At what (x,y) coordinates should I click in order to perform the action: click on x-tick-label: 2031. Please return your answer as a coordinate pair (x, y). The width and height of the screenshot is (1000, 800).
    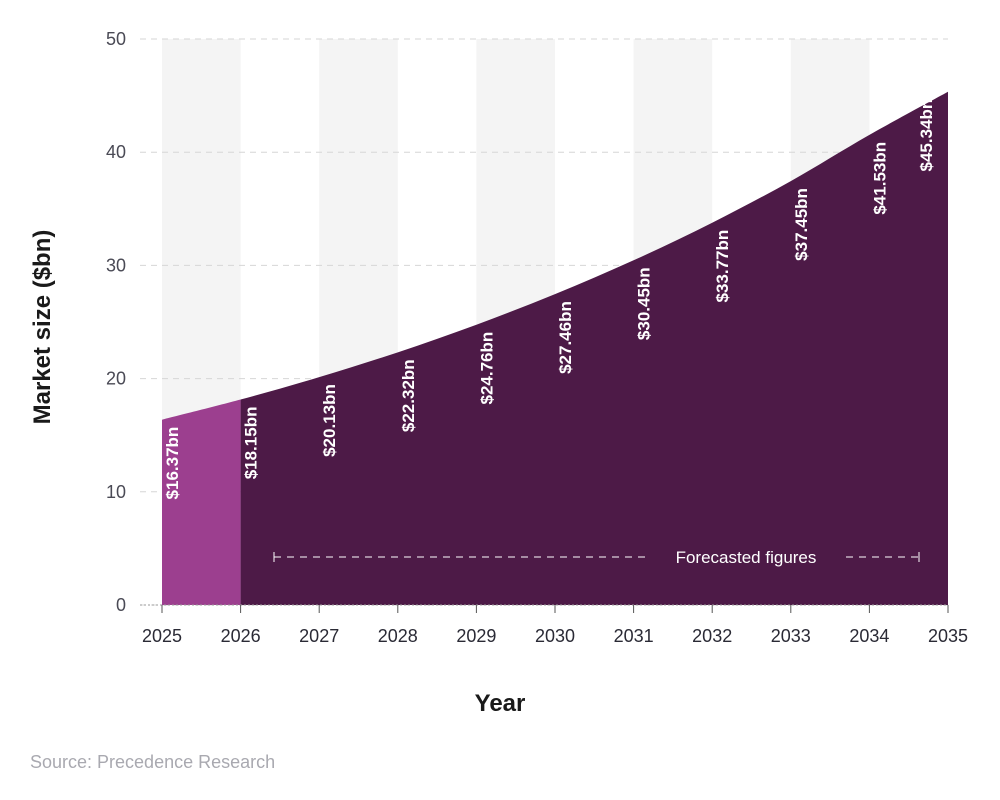
    Looking at the image, I should click on (634, 636).